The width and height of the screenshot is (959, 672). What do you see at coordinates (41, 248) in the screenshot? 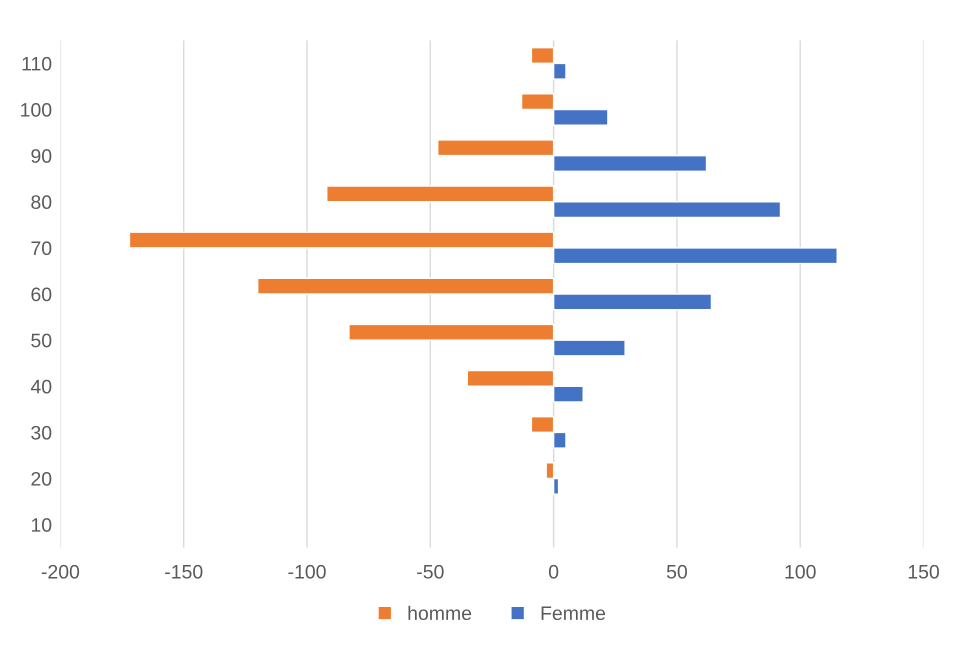
I see `y-tick-label: 70` at bounding box center [41, 248].